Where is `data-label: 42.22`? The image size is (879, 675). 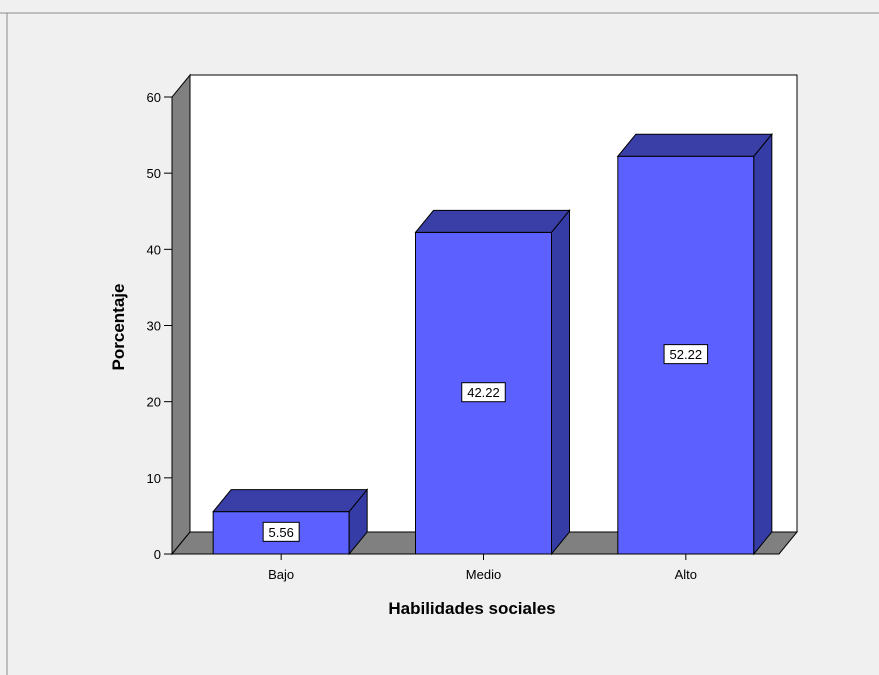
data-label: 42.22 is located at coordinates (483, 392).